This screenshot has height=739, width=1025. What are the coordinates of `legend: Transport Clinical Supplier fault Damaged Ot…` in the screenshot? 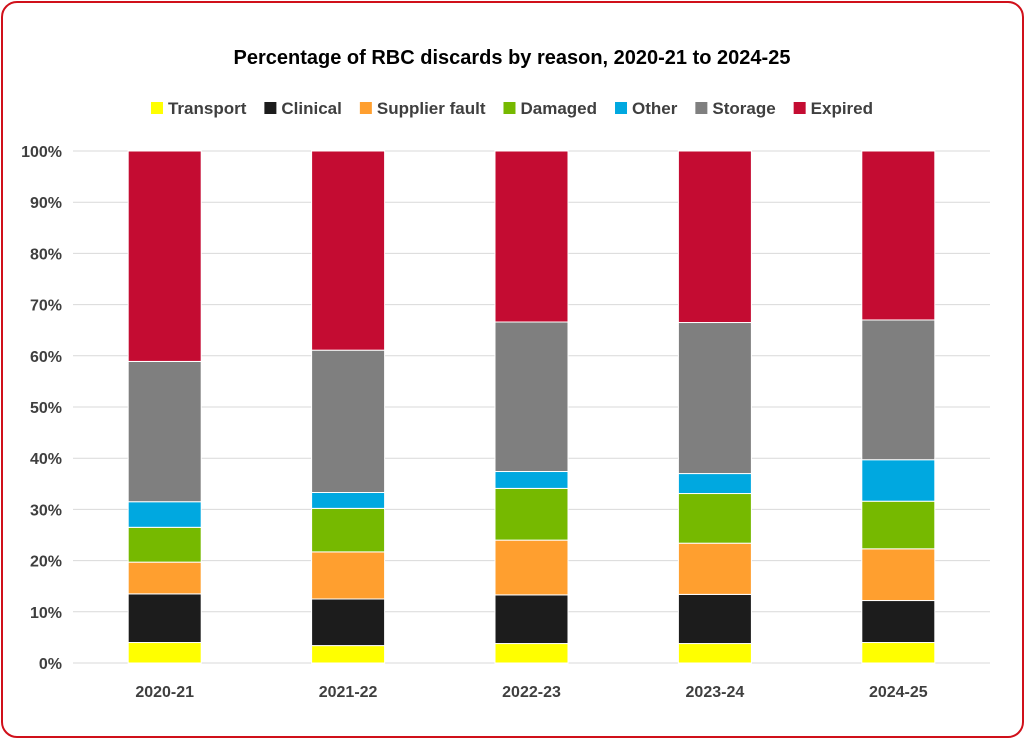 It's located at (511, 108).